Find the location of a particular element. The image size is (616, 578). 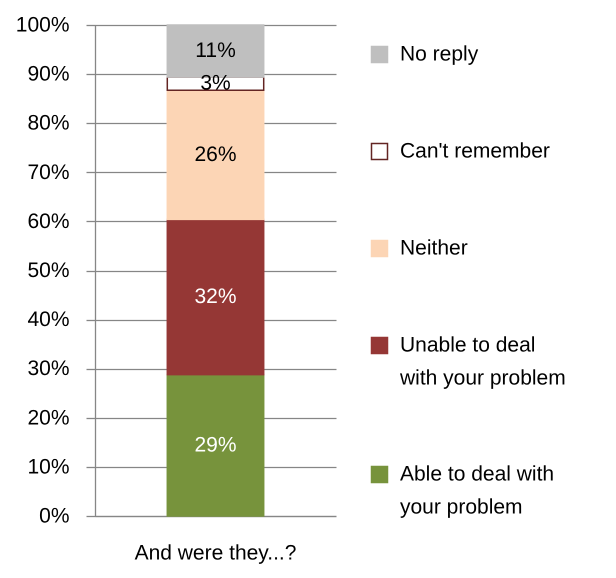

y-tick-label: 50% is located at coordinates (48, 270).